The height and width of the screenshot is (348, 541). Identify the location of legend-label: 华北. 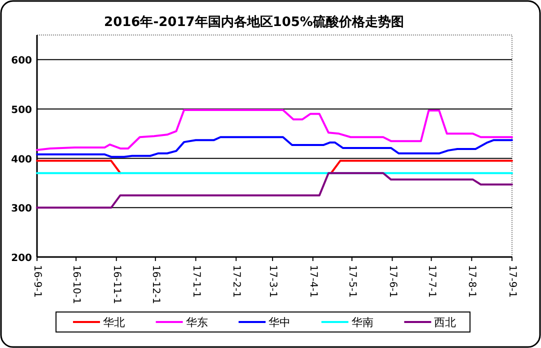
(114, 322).